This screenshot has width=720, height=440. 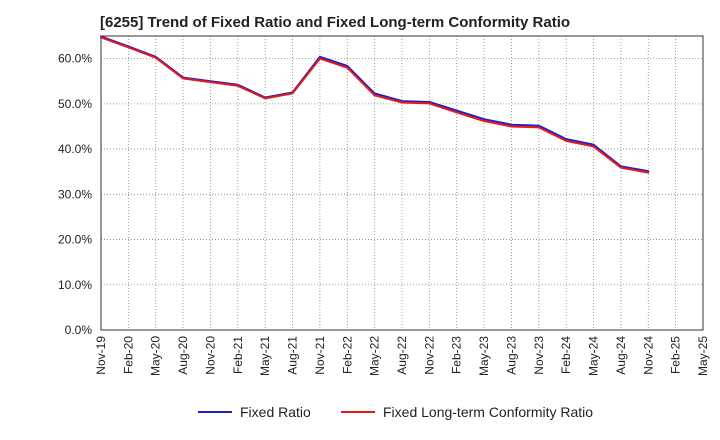 What do you see at coordinates (484, 356) in the screenshot?
I see `x-tick-label: May-23` at bounding box center [484, 356].